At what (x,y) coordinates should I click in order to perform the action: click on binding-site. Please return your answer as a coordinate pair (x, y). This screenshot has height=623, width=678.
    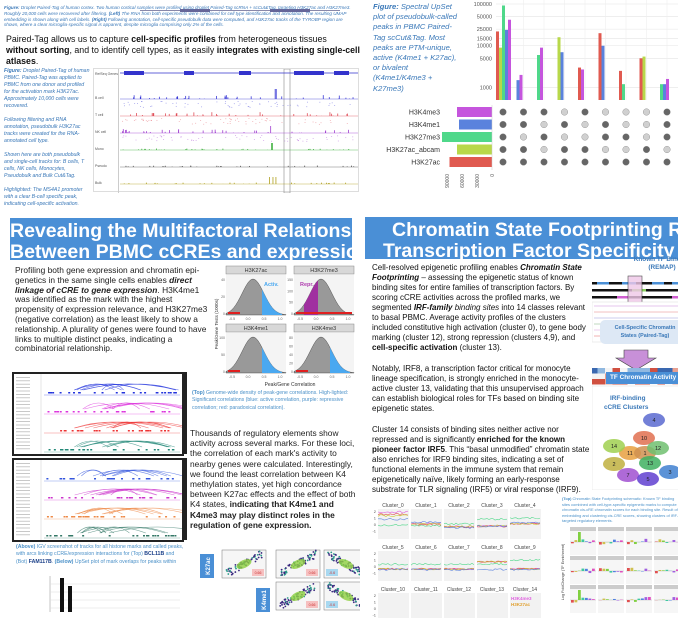
    Looking at the image, I should click on (603, 283).